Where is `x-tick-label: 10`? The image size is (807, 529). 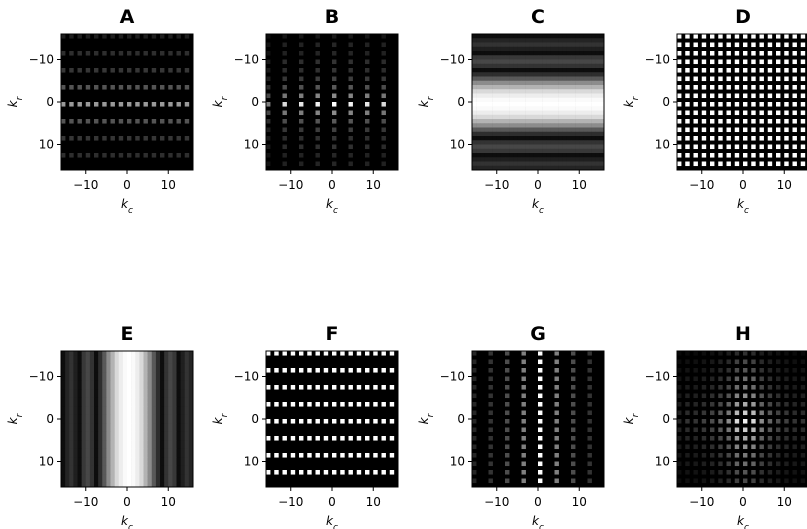
x-tick-label: 10 is located at coordinates (579, 185).